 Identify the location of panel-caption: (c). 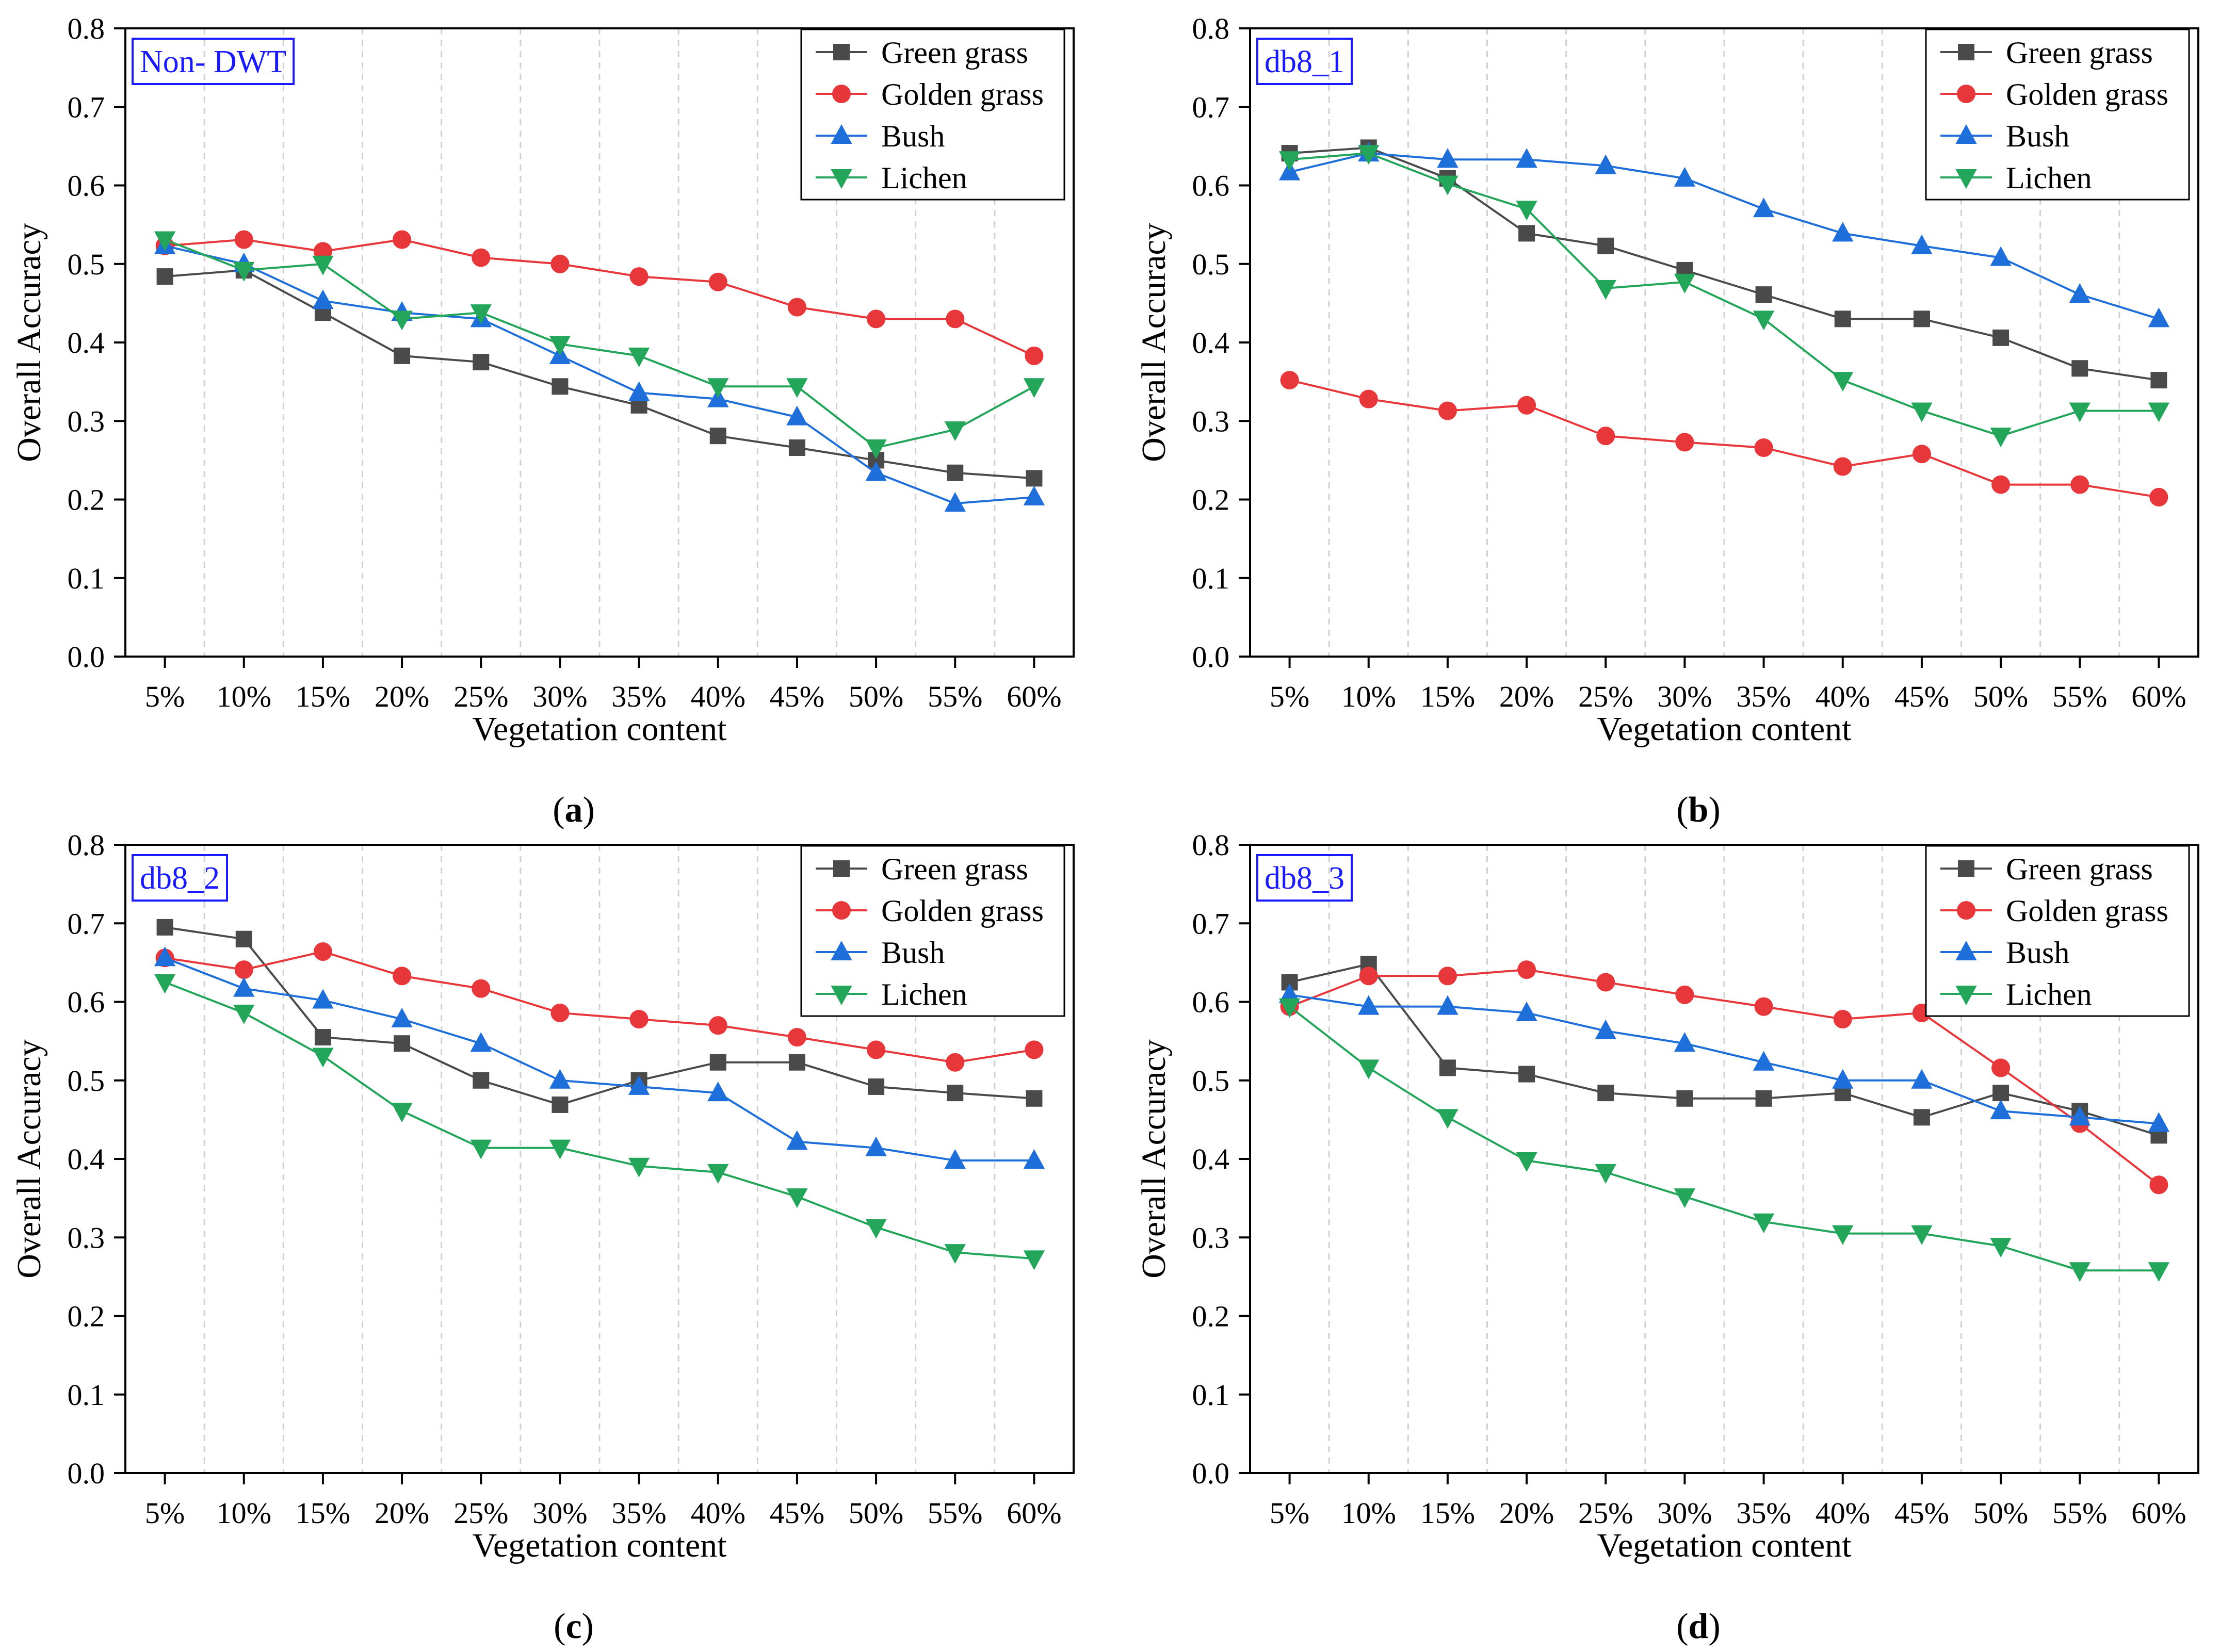
(574, 1626).